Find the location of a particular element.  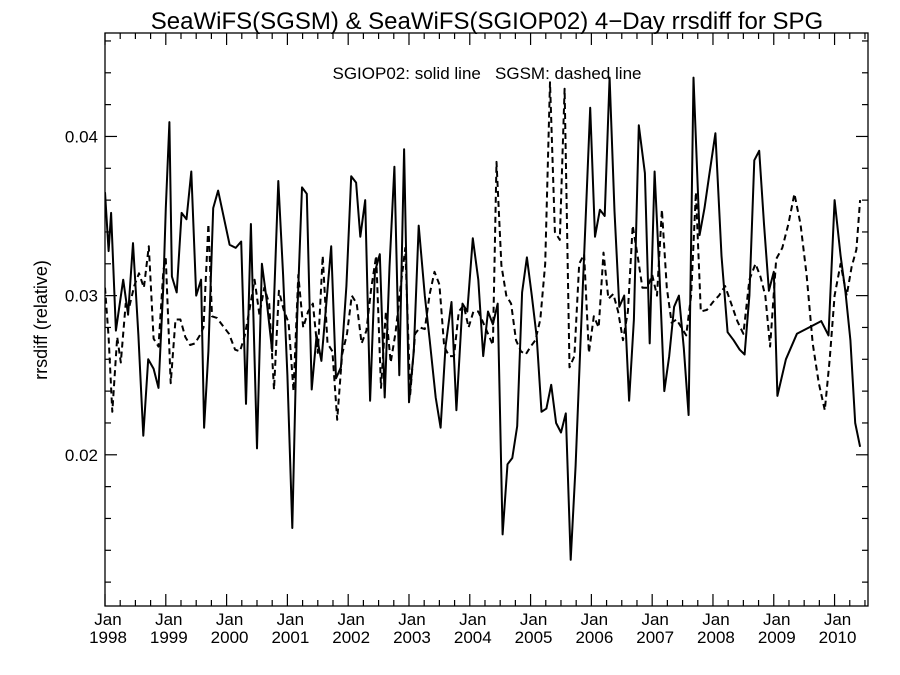

x-tick-year-label: 1999 is located at coordinates (169, 637).